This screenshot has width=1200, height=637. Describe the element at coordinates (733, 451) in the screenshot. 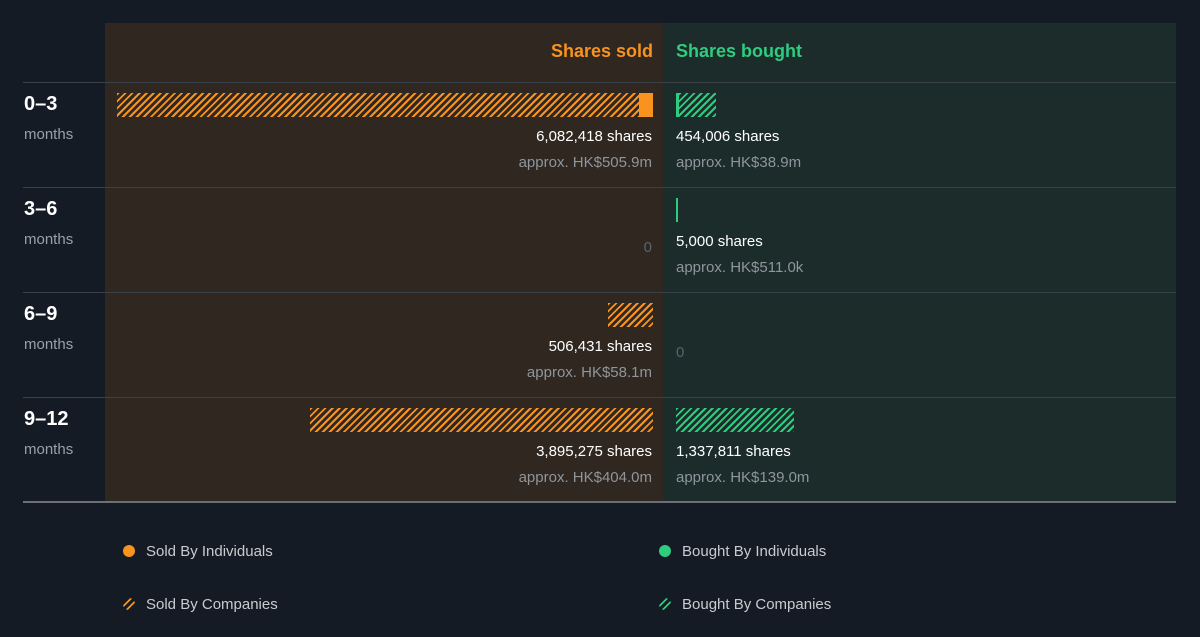

I see `bought-shares-text: 1,337,811 shares` at that location.